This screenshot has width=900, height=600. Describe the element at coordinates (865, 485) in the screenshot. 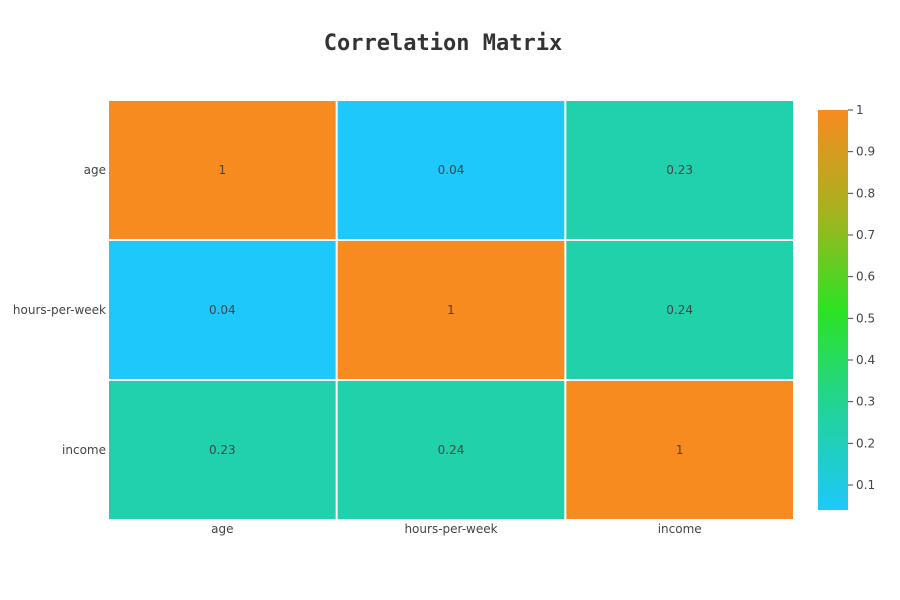

I see `colorbar-tick-label: 0.1` at that location.